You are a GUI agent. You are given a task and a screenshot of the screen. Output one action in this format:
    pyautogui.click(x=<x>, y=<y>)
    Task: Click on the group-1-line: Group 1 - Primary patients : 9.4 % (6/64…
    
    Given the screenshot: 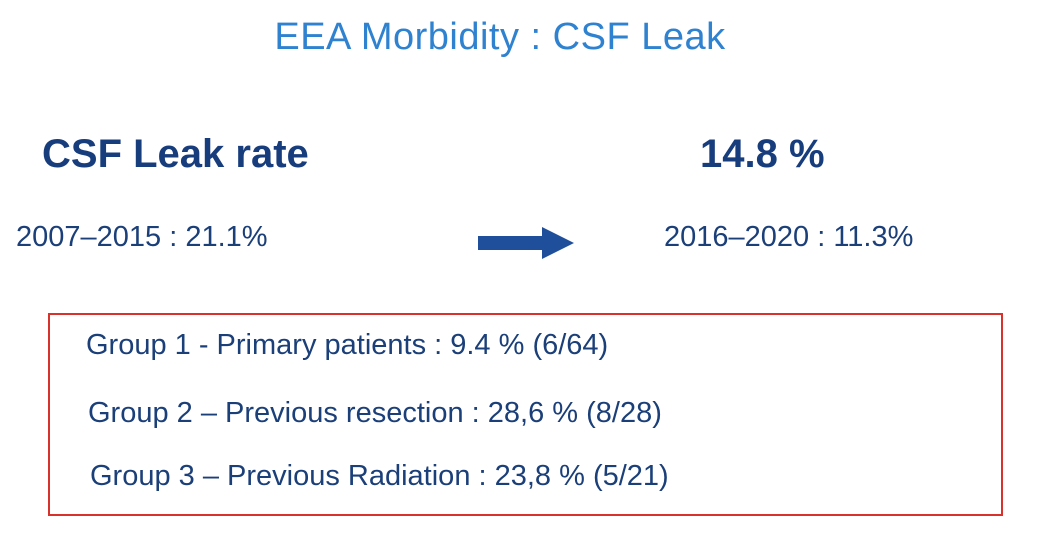 What is the action you would take?
    pyautogui.click(x=347, y=345)
    